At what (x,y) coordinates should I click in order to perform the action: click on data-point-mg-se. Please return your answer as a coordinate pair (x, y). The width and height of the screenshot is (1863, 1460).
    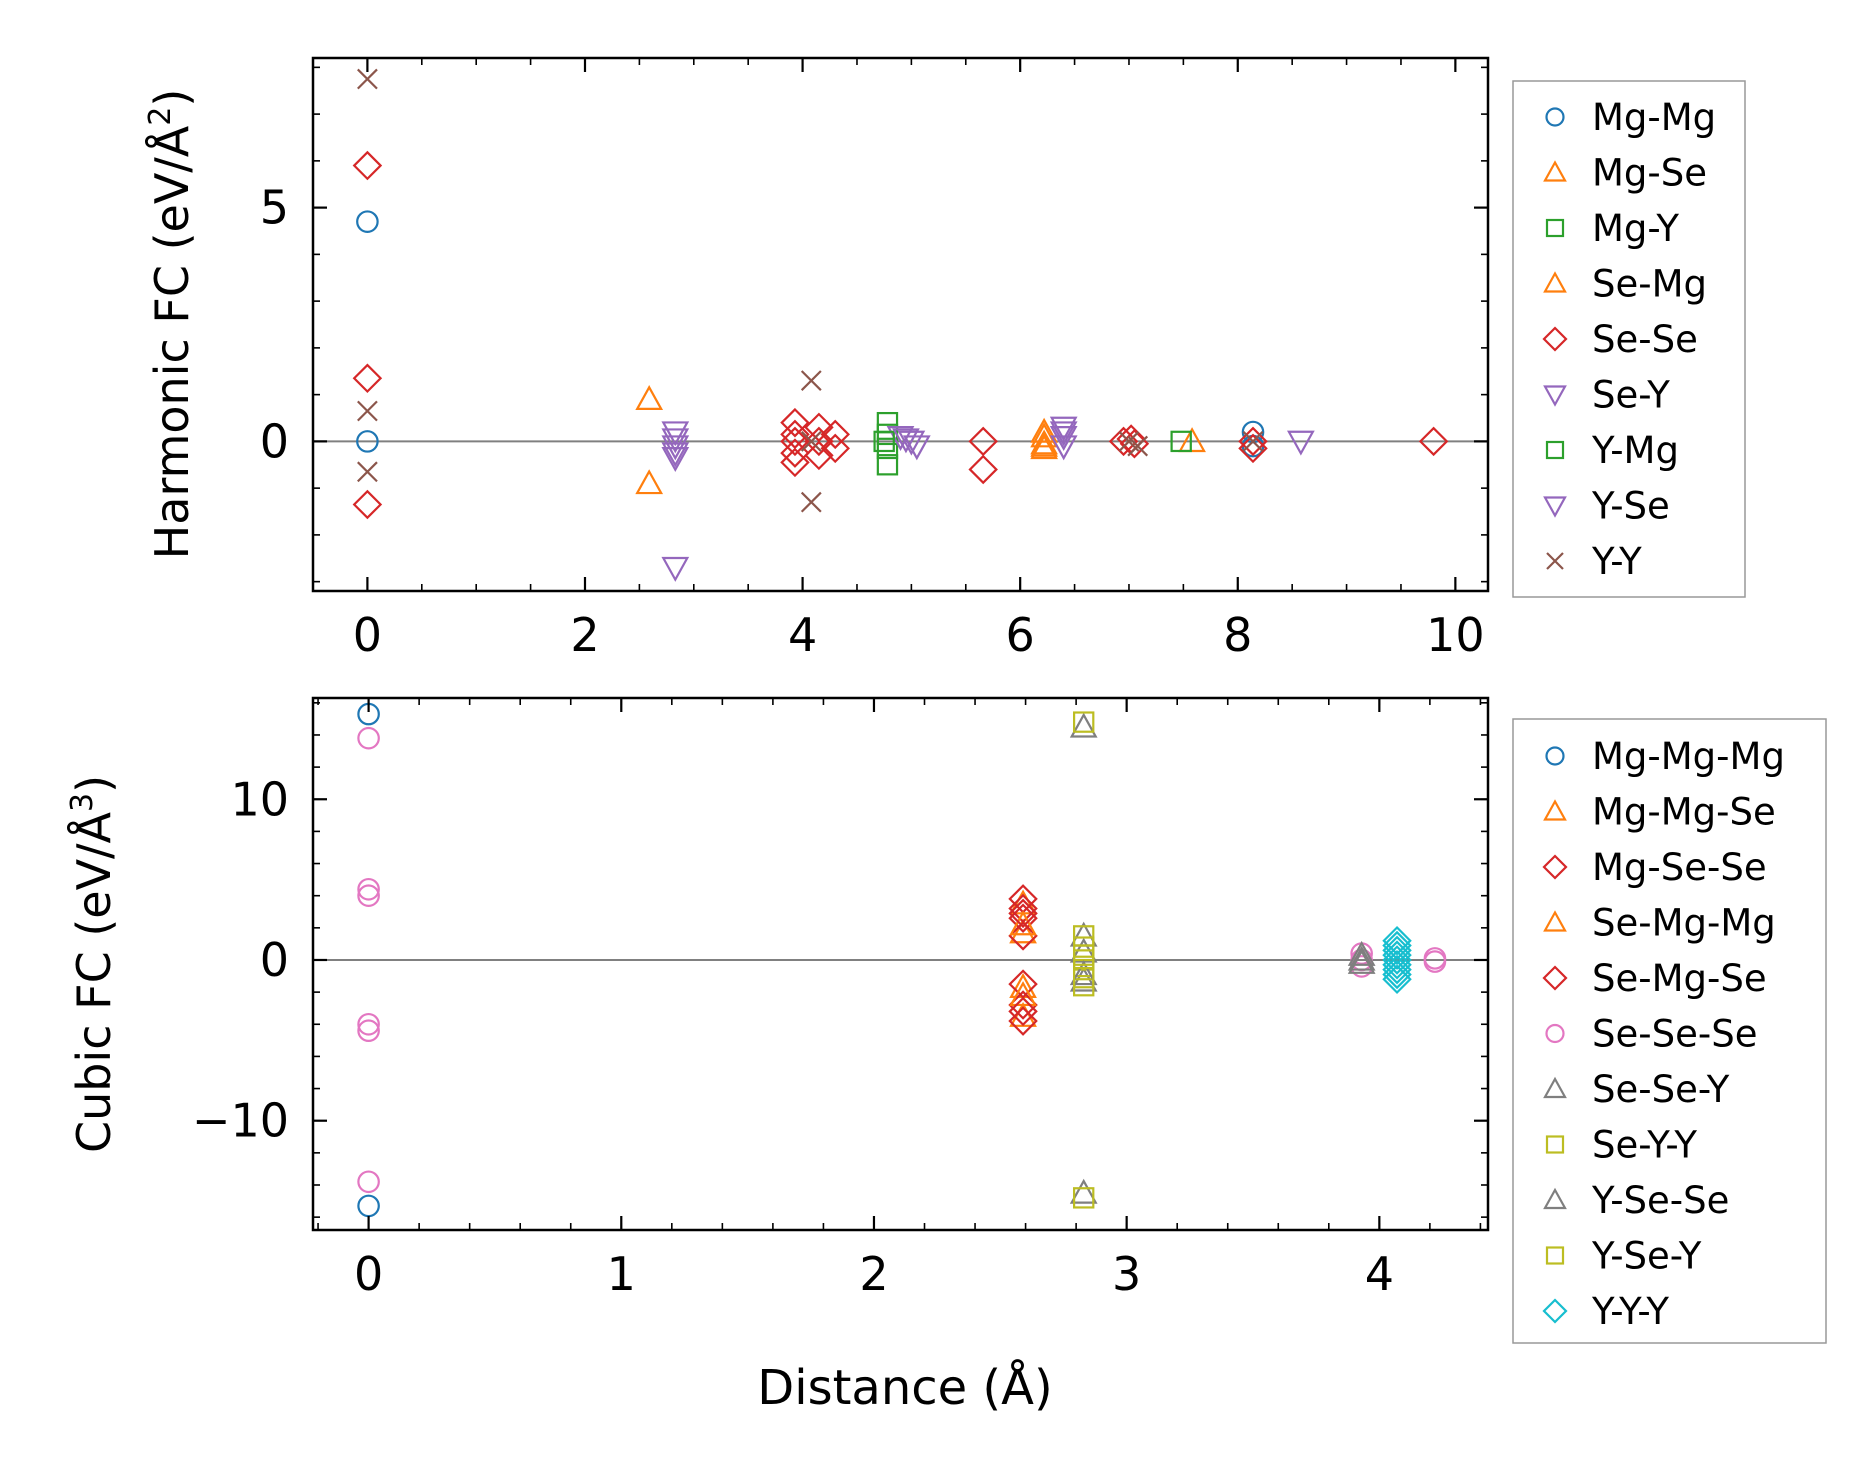
    Looking at the image, I should click on (1044, 447).